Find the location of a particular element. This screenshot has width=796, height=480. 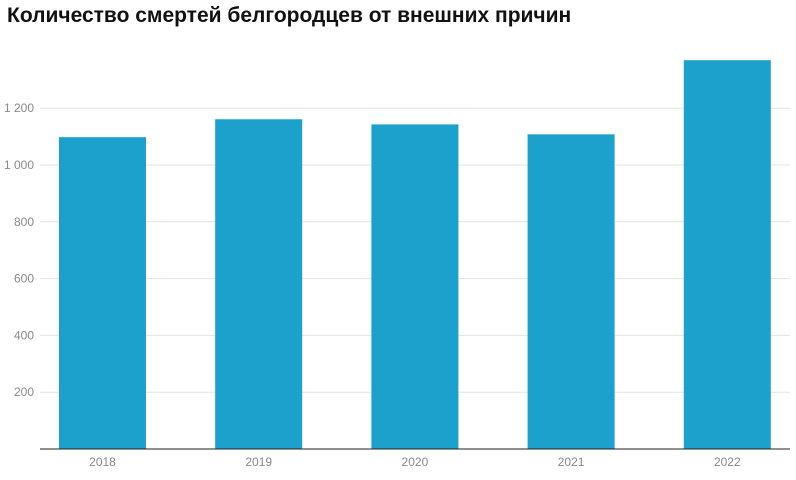

bar-2019 is located at coordinates (259, 284).